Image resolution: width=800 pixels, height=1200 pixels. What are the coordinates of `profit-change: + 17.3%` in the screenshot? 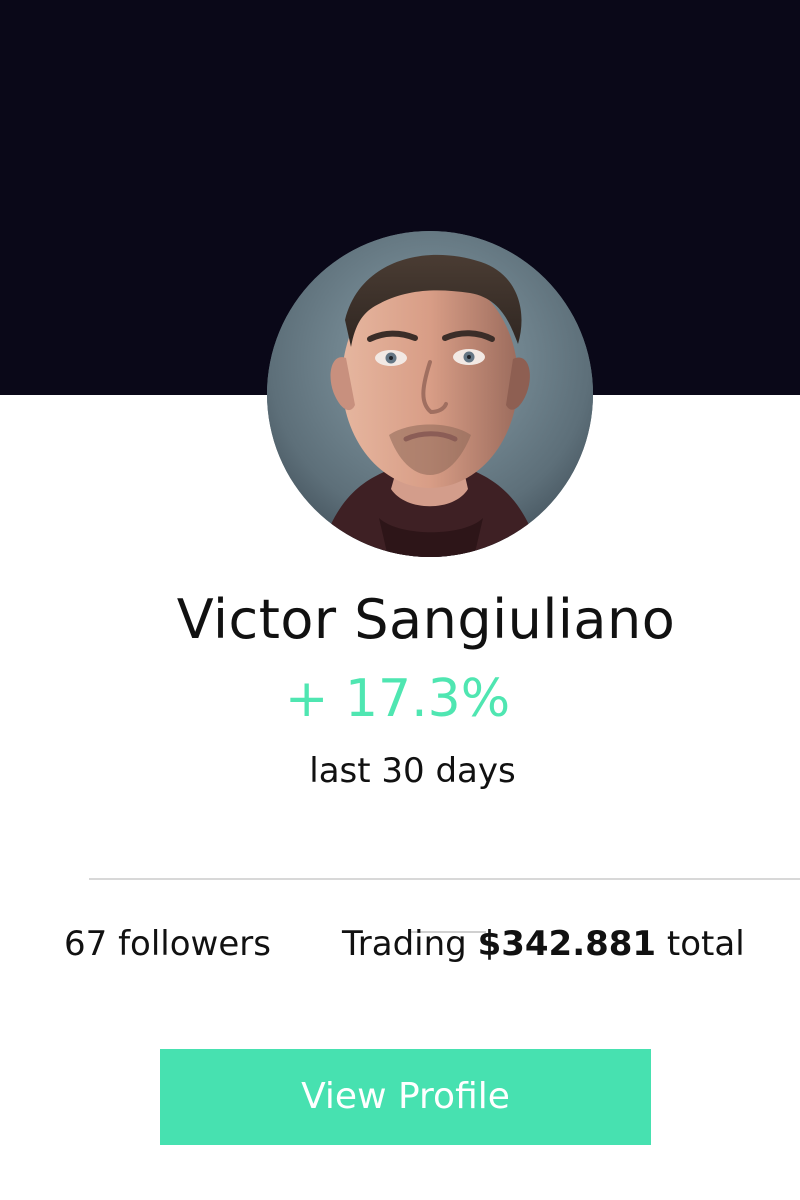 It's located at (397, 699).